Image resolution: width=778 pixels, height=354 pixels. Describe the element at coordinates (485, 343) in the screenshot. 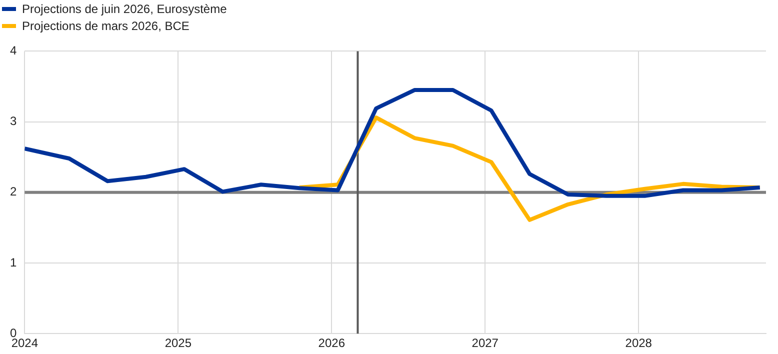

I see `x-tick-label: 2027` at that location.